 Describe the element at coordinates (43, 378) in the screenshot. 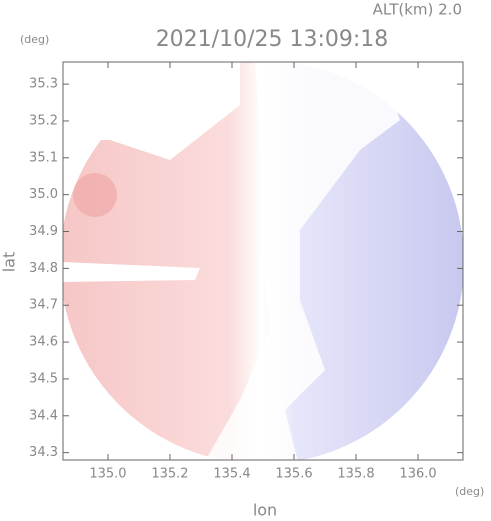

I see `y-tick-label: 34.5` at that location.